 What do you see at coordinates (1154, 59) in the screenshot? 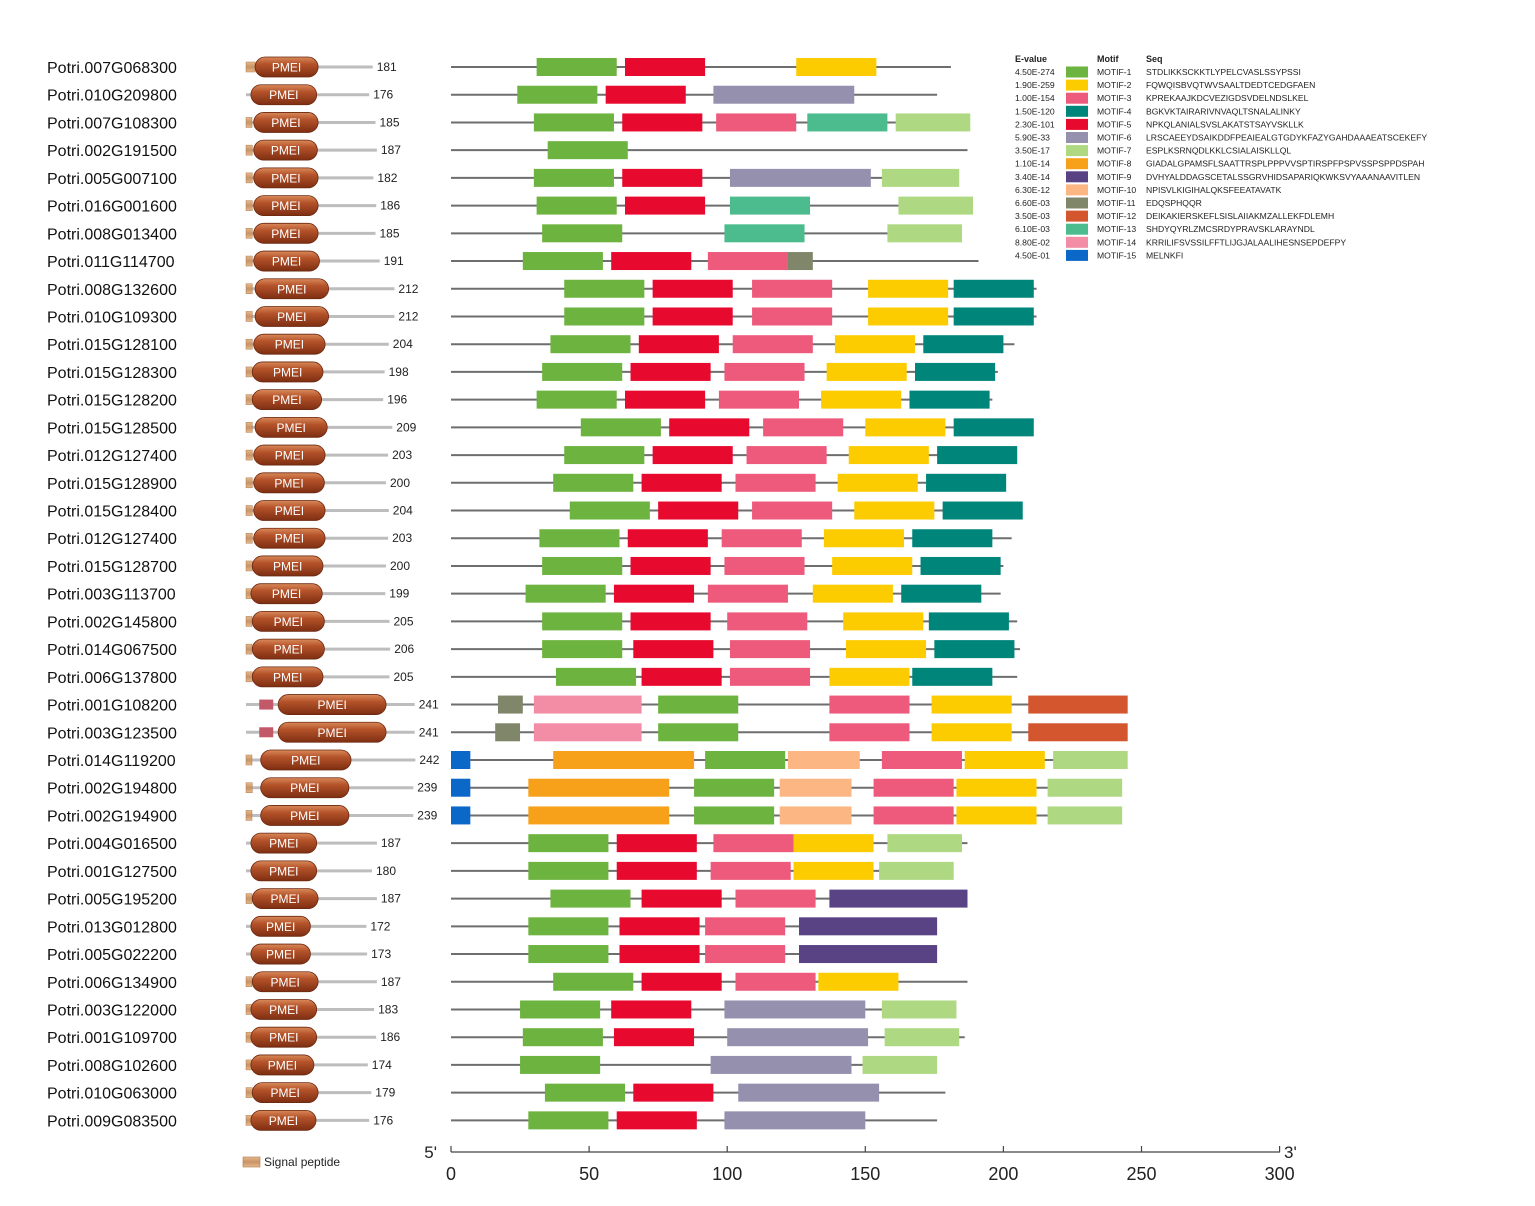
I see `legend-header-seq: Seq` at bounding box center [1154, 59].